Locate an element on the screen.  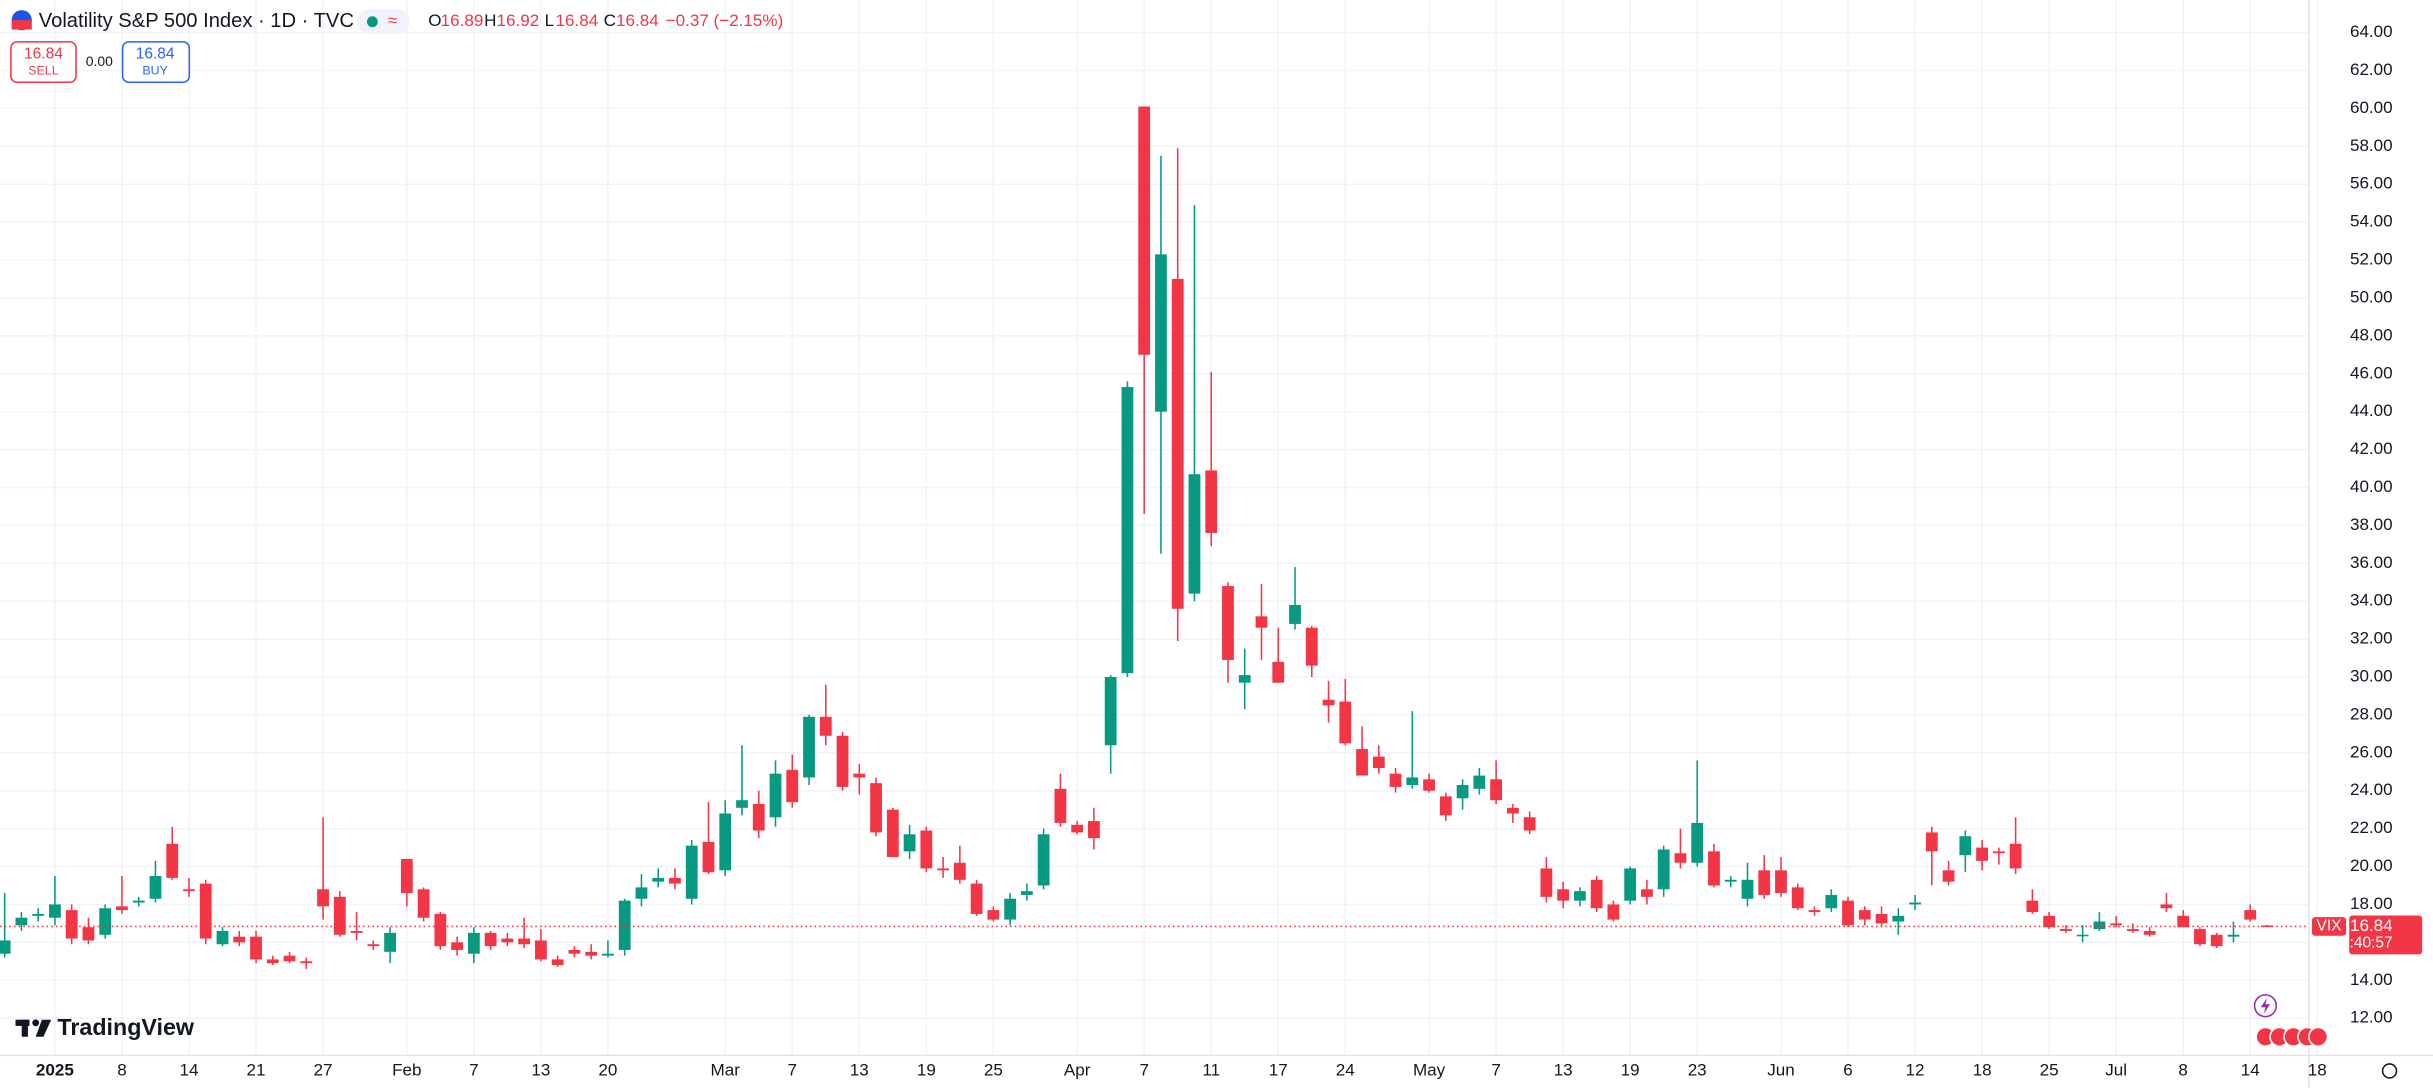
flag-event is located at coordinates (2318, 1036).